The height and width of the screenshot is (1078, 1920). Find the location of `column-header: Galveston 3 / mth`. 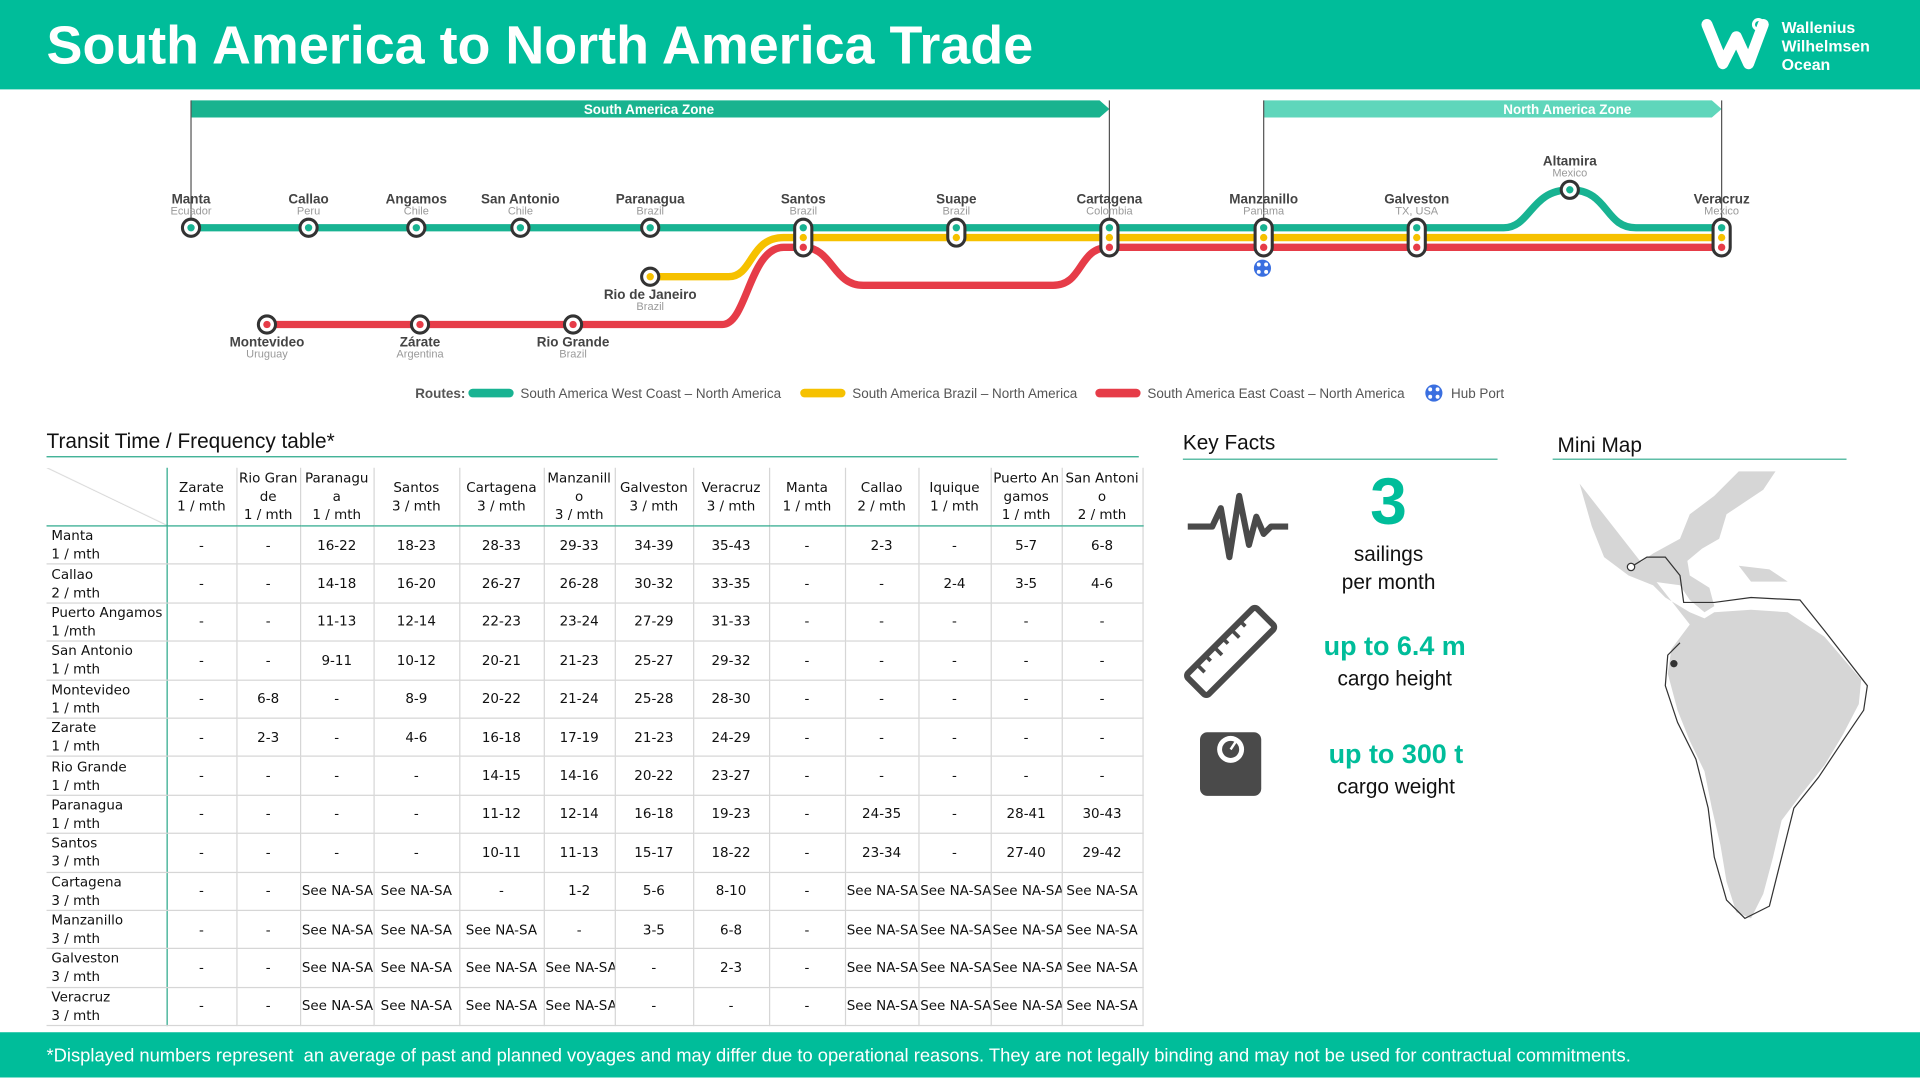

column-header: Galveston 3 / mth is located at coordinates (654, 497).